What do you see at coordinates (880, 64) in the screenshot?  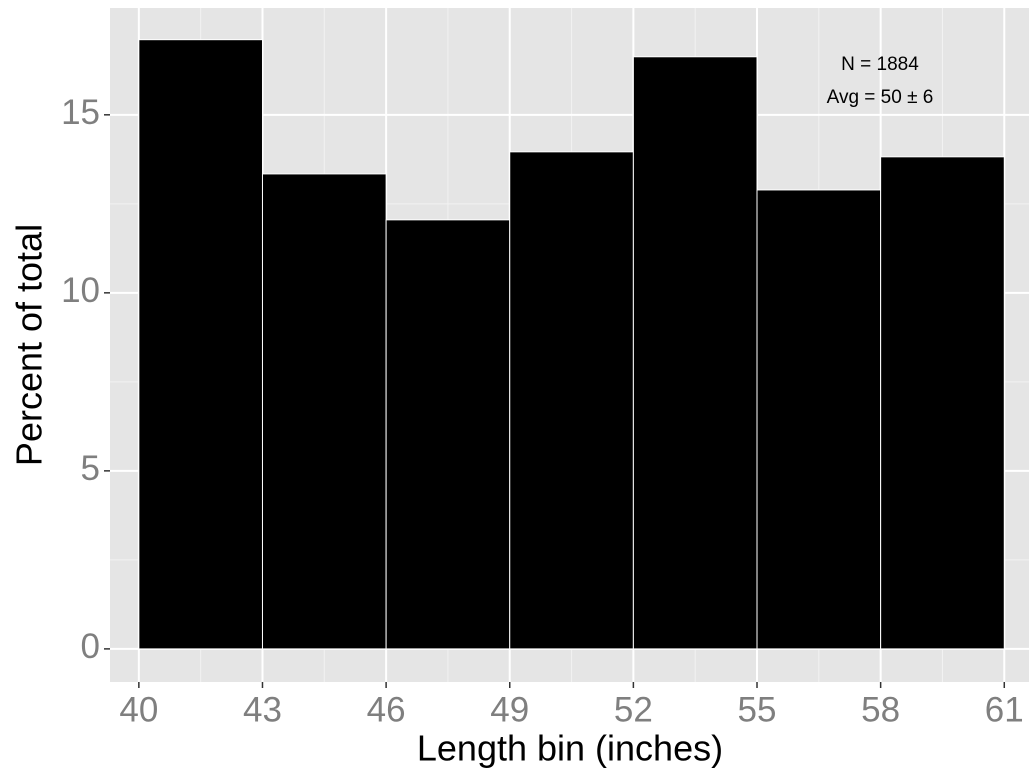 I see `annotation: N = 1884` at bounding box center [880, 64].